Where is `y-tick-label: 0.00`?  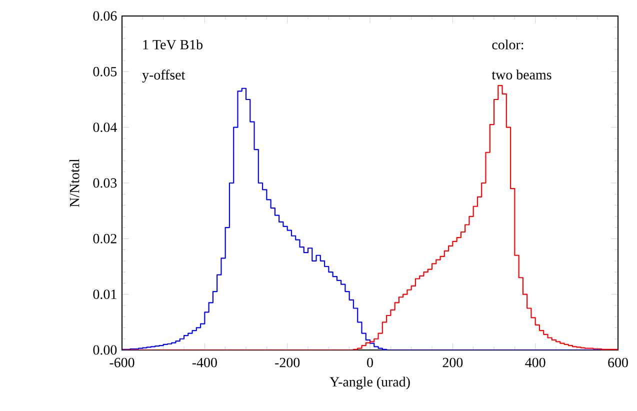
y-tick-label: 0.00 is located at coordinates (105, 350).